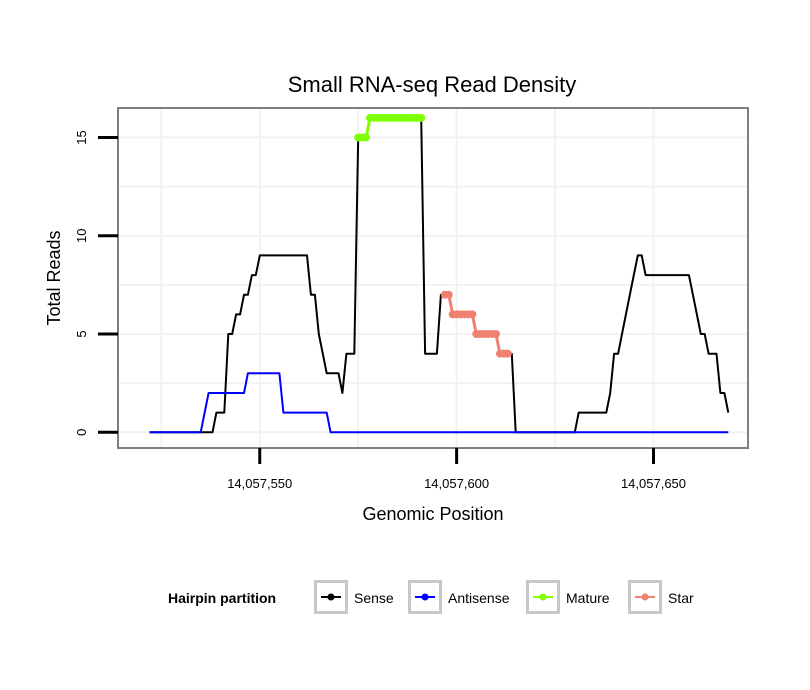 This screenshot has width=810, height=690. Describe the element at coordinates (81, 432) in the screenshot. I see `y-tick-label: 0` at that location.